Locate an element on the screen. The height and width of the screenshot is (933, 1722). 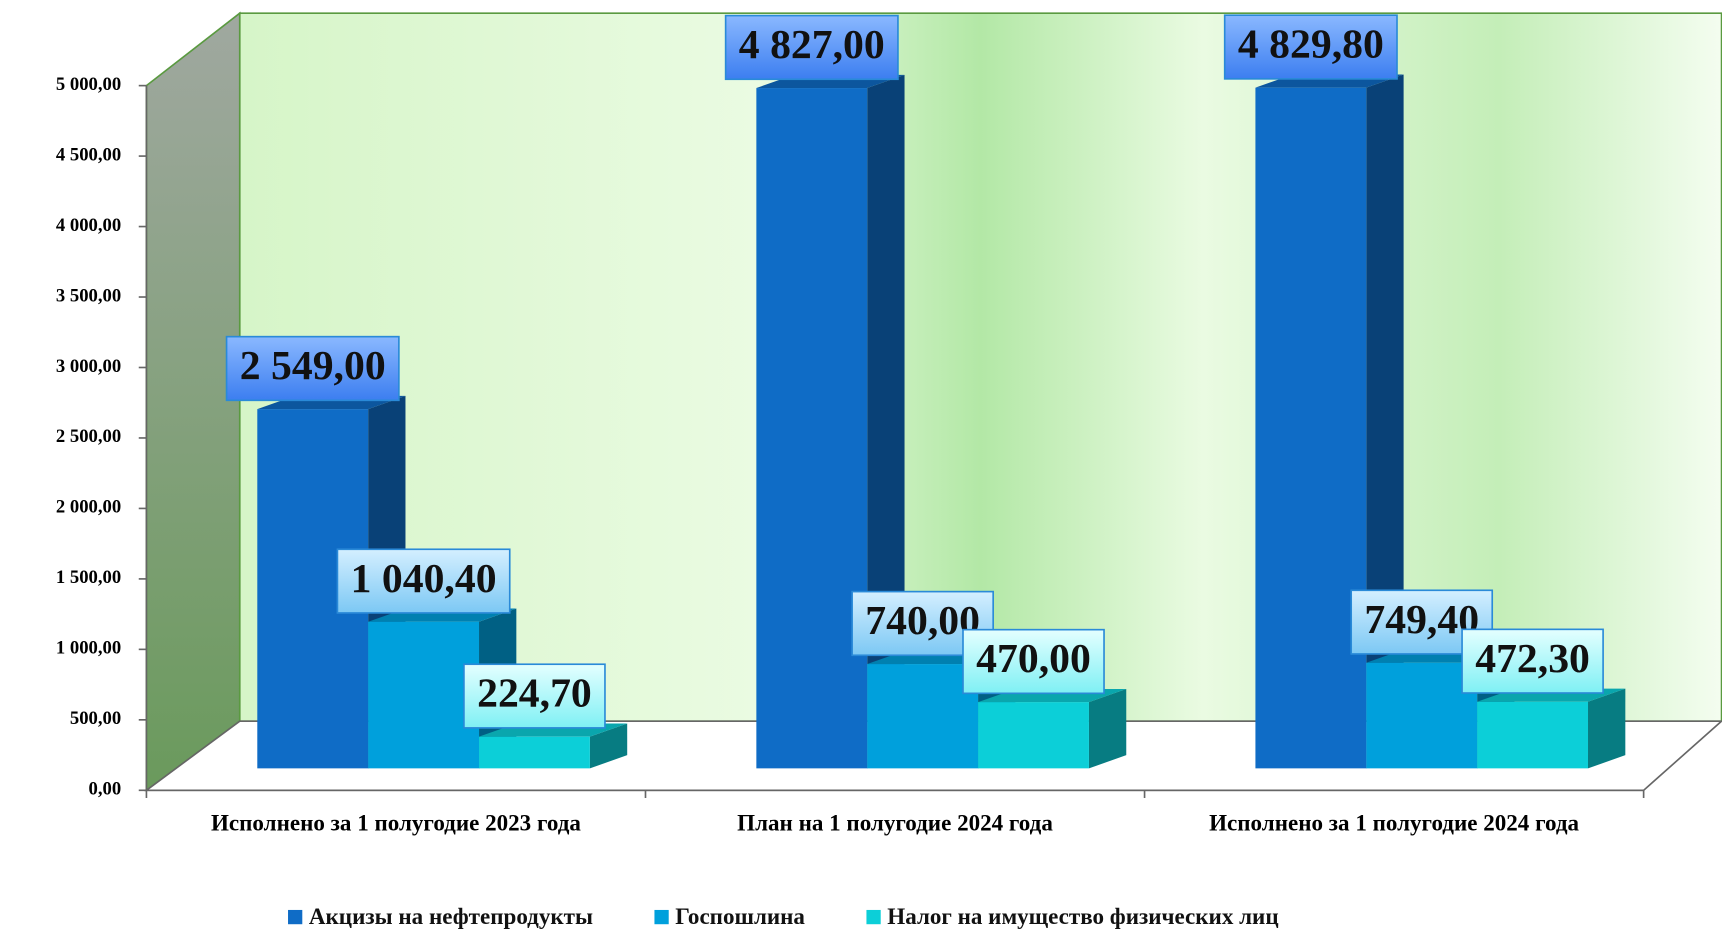
label-line: Исполнено за 1 полугодие 2023 года is located at coordinates (396, 823).